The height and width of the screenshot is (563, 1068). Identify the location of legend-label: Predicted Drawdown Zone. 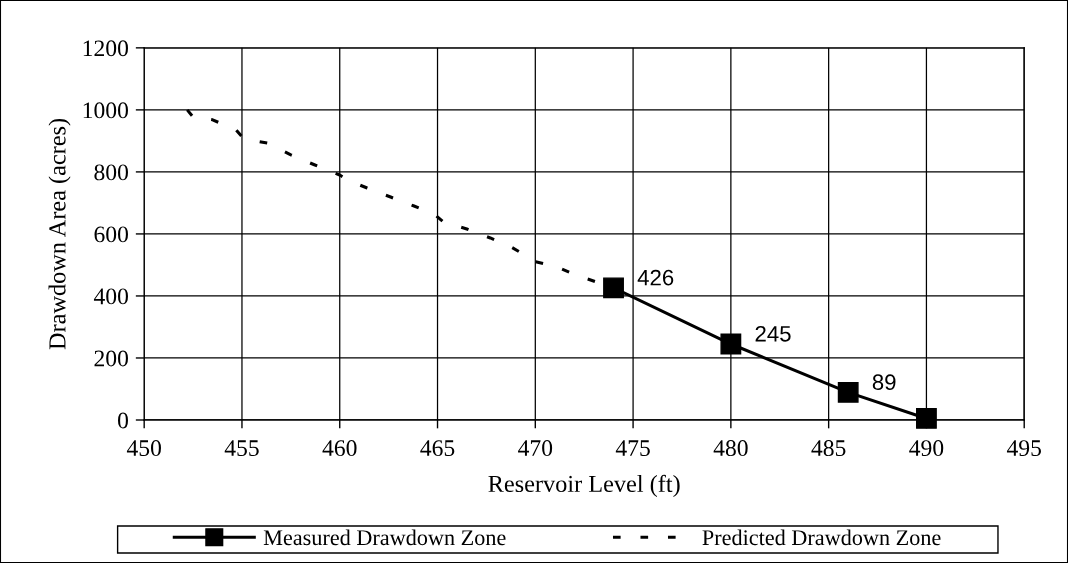
(821, 537).